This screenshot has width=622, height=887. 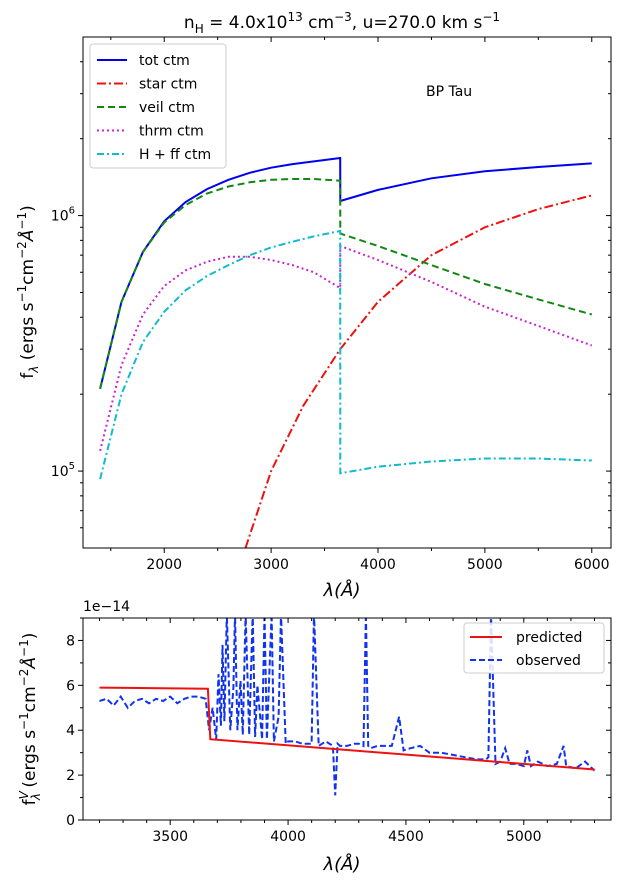 I want to click on bottom-legend: predicted observed, so click(x=534, y=648).